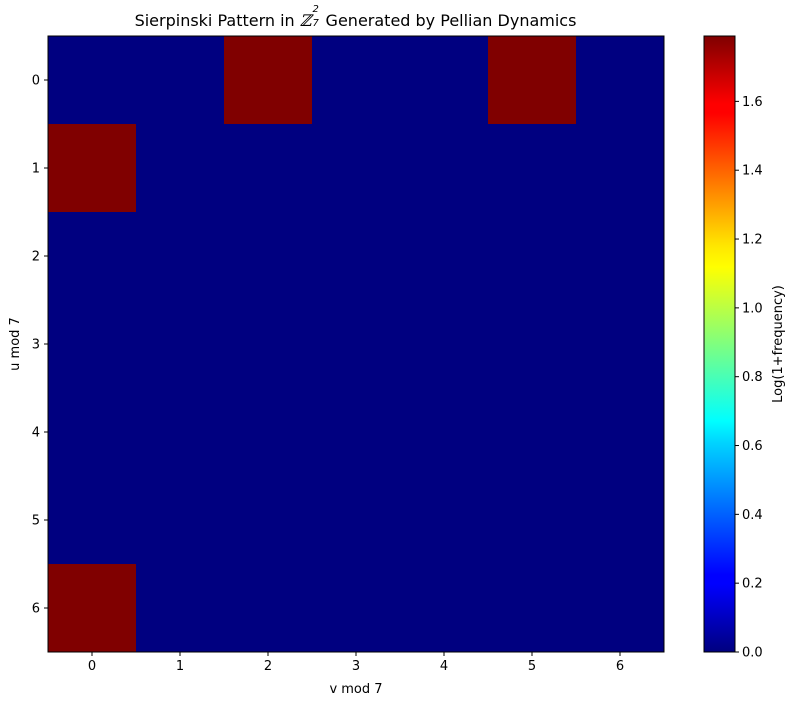  What do you see at coordinates (719, 344) in the screenshot?
I see `colorbar` at bounding box center [719, 344].